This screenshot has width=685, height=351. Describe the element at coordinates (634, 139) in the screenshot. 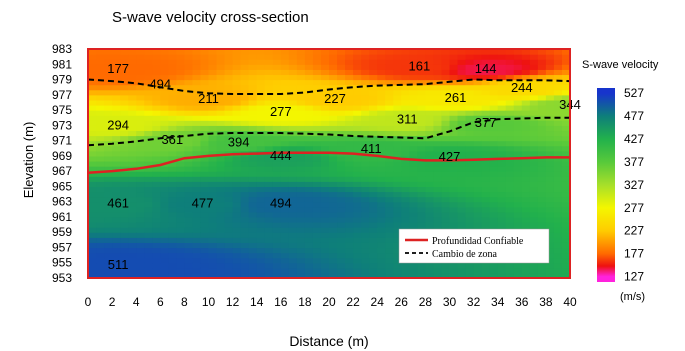

I see `colorbar-tick-label: 427` at that location.